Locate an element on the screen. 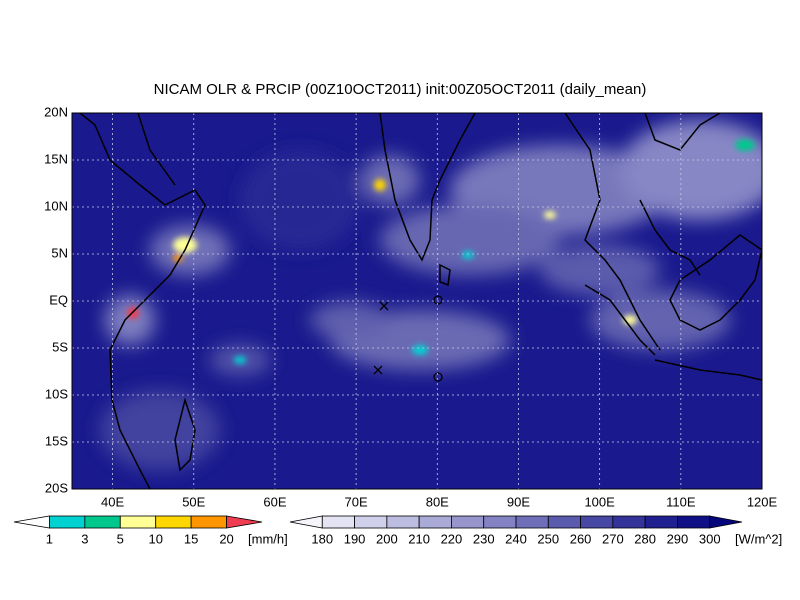 This screenshot has width=800, height=600. colorbar-label: 210 is located at coordinates (419, 538).